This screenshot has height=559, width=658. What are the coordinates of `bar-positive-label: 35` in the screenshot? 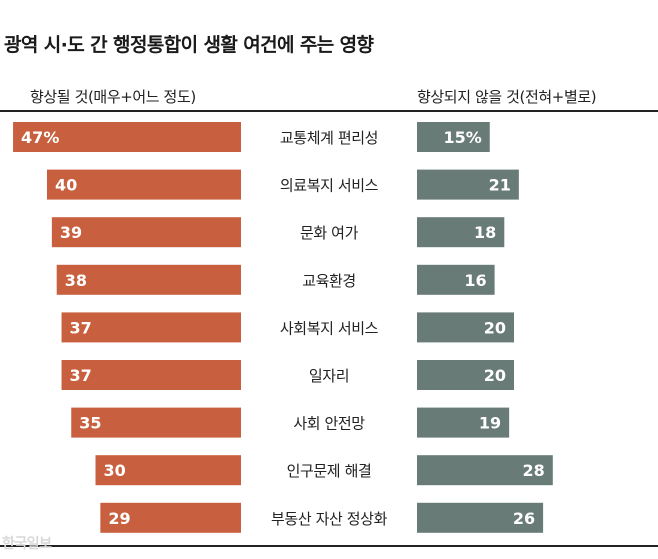 It's located at (90, 423).